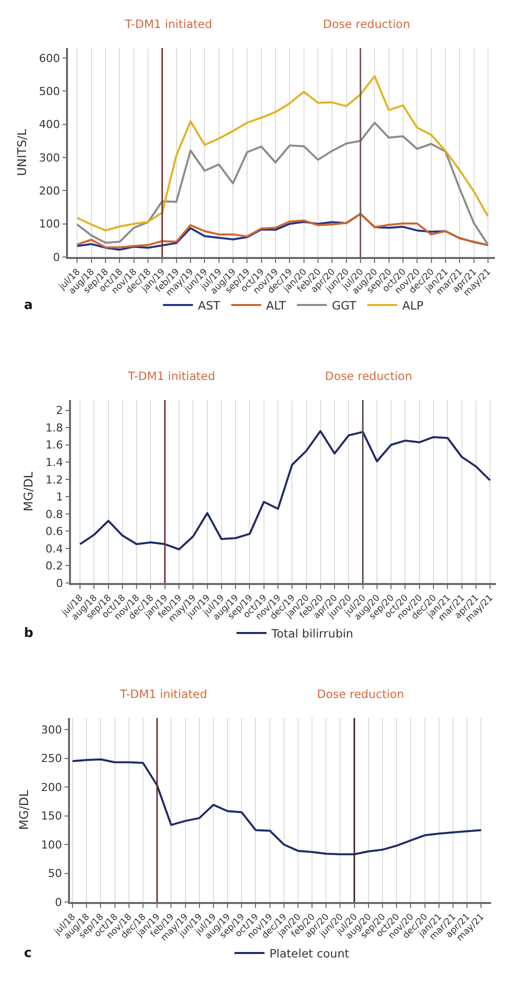 The width and height of the screenshot is (520, 982). I want to click on y-tick-label: 0.8, so click(55, 514).